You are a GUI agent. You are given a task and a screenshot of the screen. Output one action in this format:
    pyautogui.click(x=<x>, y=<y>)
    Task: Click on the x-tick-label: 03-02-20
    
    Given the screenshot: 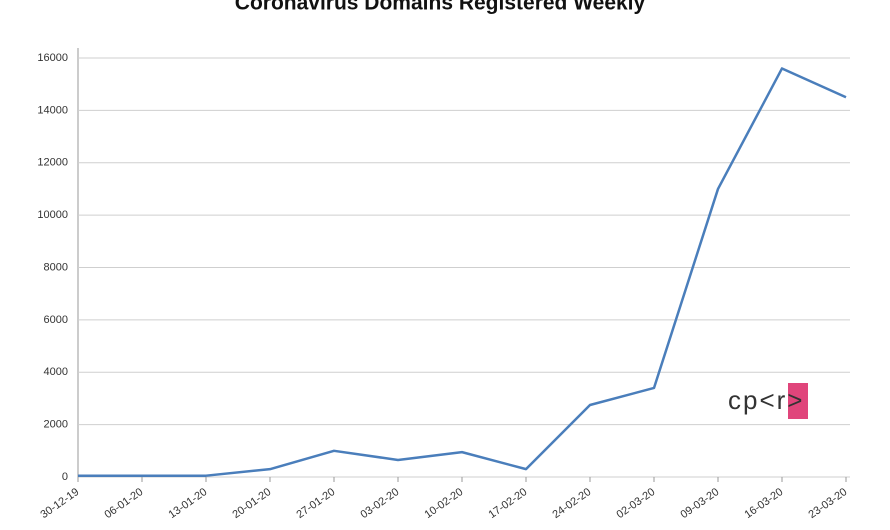 What is the action you would take?
    pyautogui.click(x=379, y=503)
    